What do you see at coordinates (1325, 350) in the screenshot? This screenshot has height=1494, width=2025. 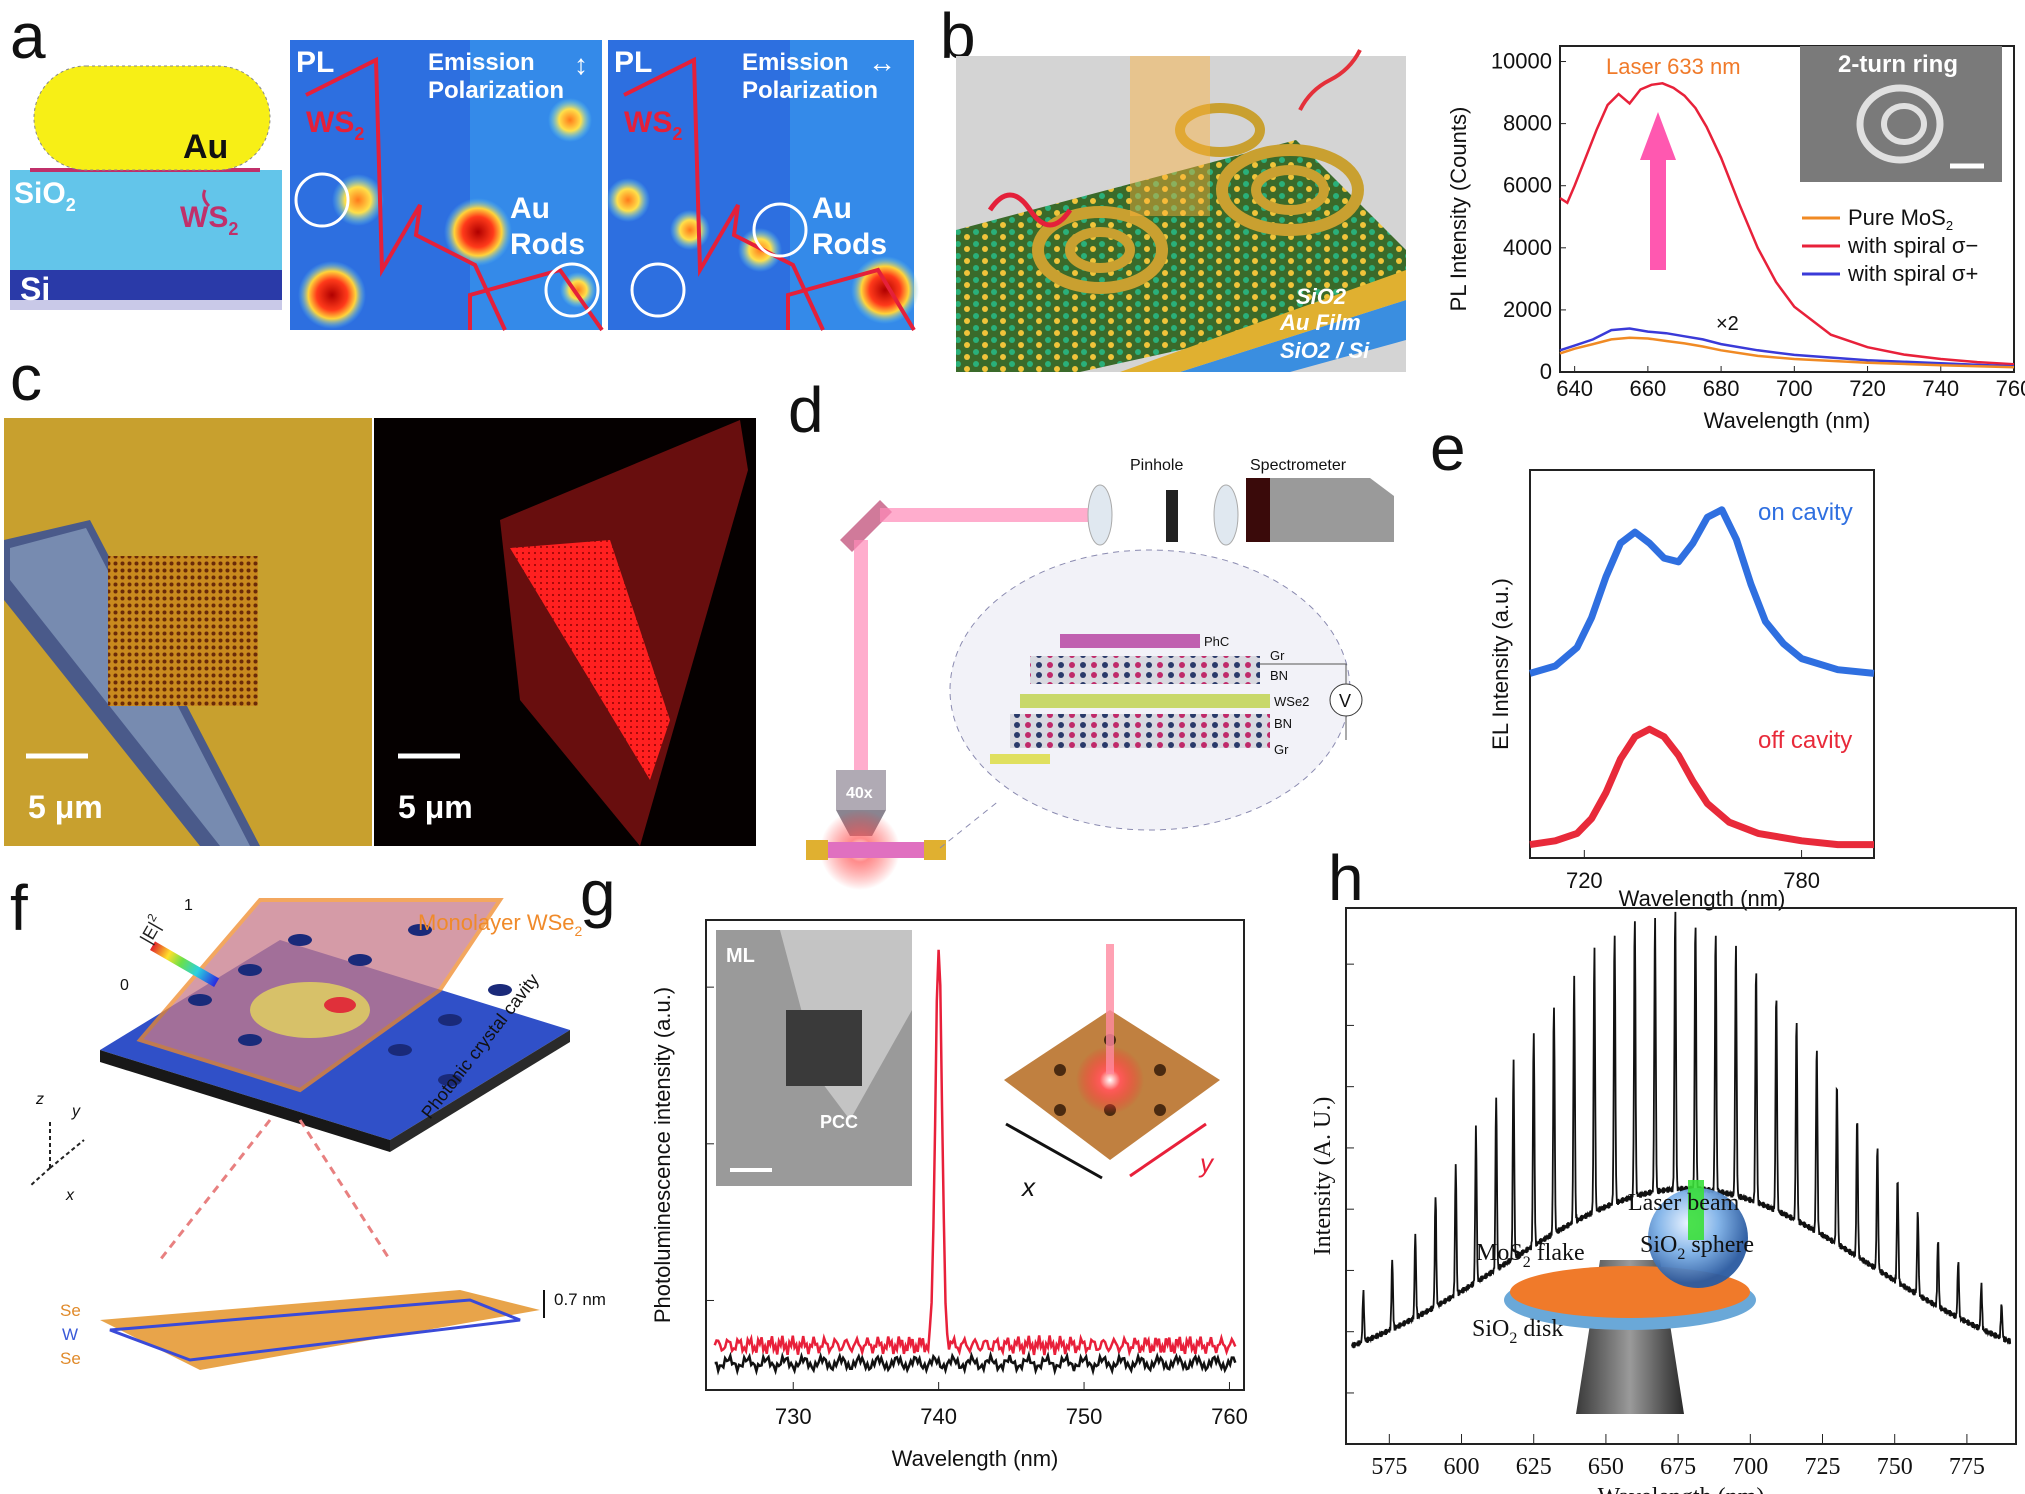 I see `sio2-si-label: SiO2 / Si` at bounding box center [1325, 350].